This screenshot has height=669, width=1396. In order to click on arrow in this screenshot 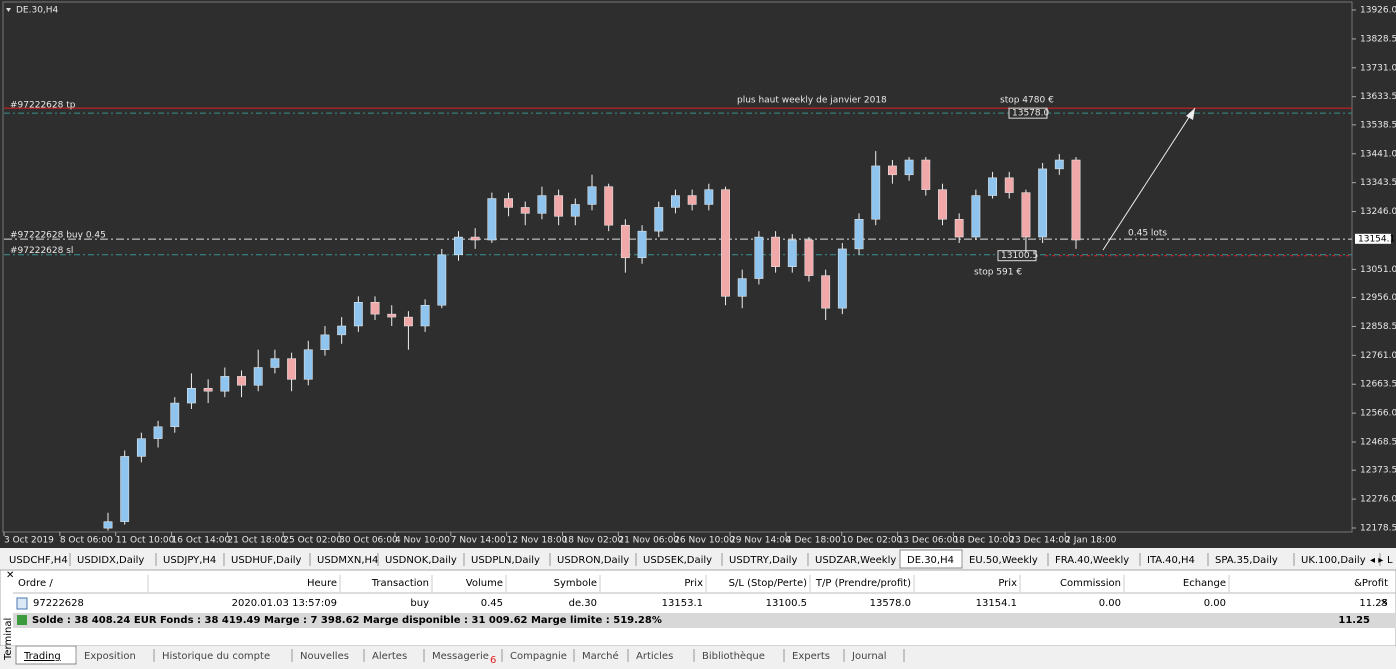, I will do `click(1149, 179)`.